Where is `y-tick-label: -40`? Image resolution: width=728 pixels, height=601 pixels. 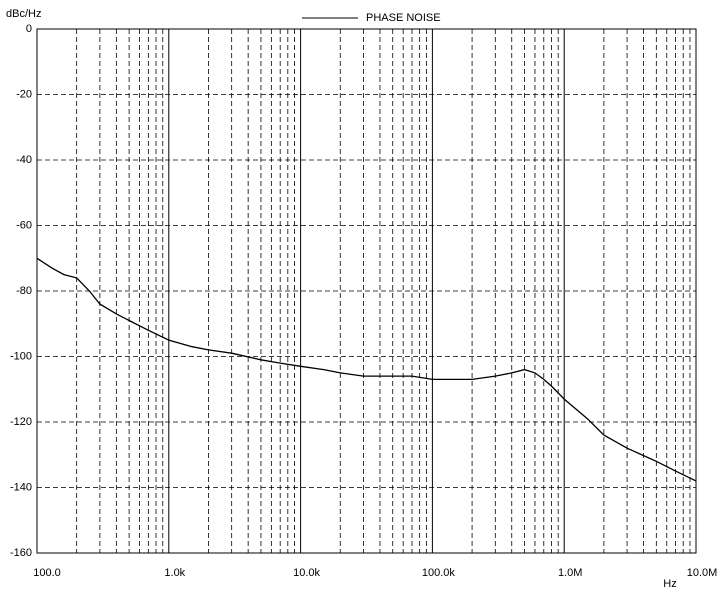 y-tick-label: -40 is located at coordinates (24, 160).